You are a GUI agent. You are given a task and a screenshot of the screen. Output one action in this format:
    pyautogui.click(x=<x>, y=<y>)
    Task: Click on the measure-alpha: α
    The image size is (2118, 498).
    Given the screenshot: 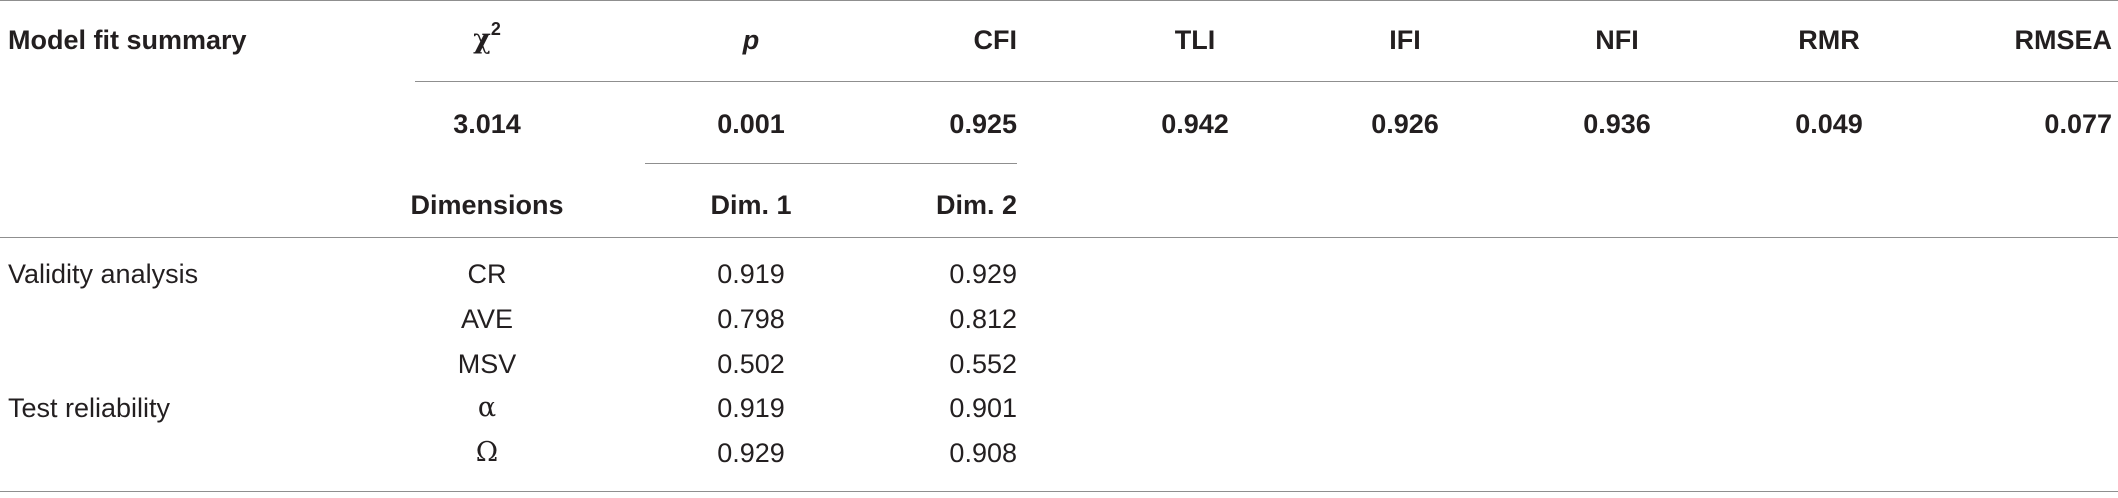 What is the action you would take?
    pyautogui.click(x=487, y=407)
    